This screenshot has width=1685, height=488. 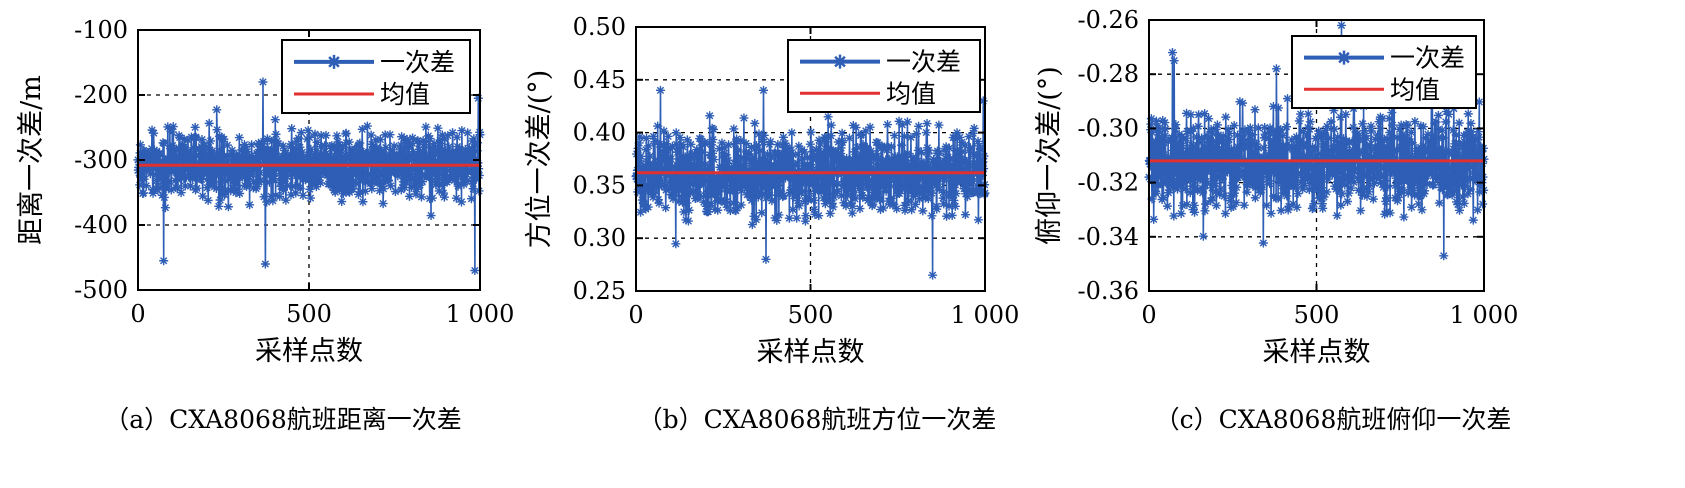 I want to click on y-tick-label: 0.40, so click(x=599, y=133).